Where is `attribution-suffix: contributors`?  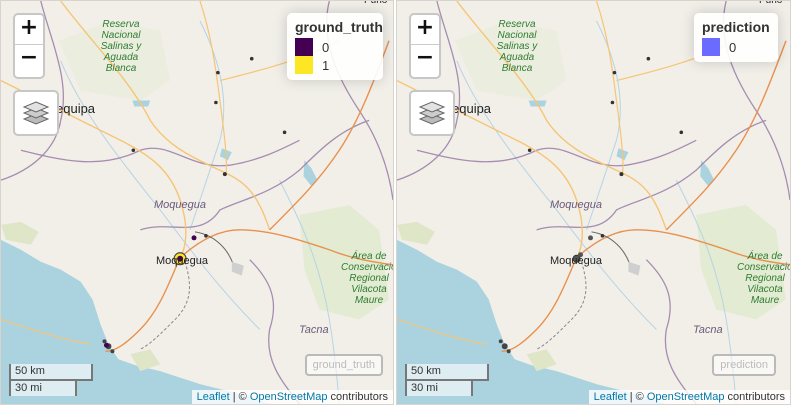 attribution-suffix: contributors is located at coordinates (754, 397).